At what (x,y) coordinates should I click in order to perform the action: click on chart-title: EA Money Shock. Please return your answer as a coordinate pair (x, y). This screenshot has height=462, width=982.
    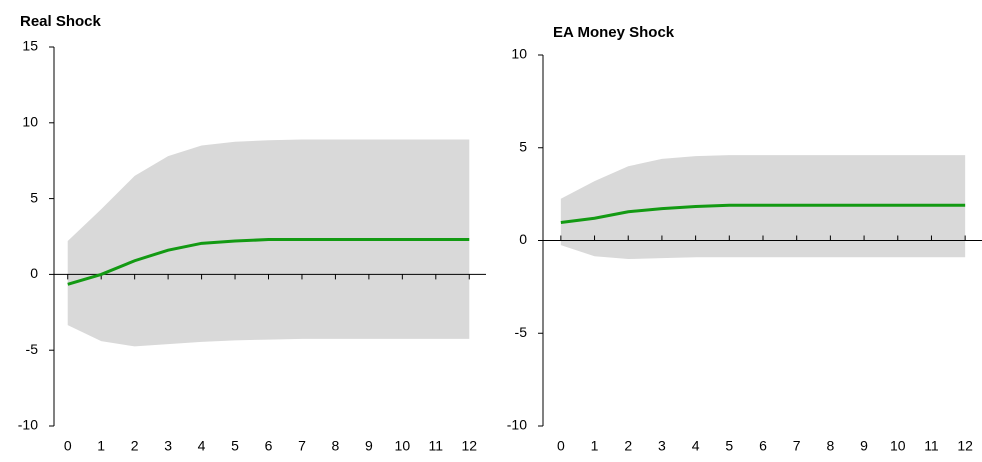
    Looking at the image, I should click on (614, 32).